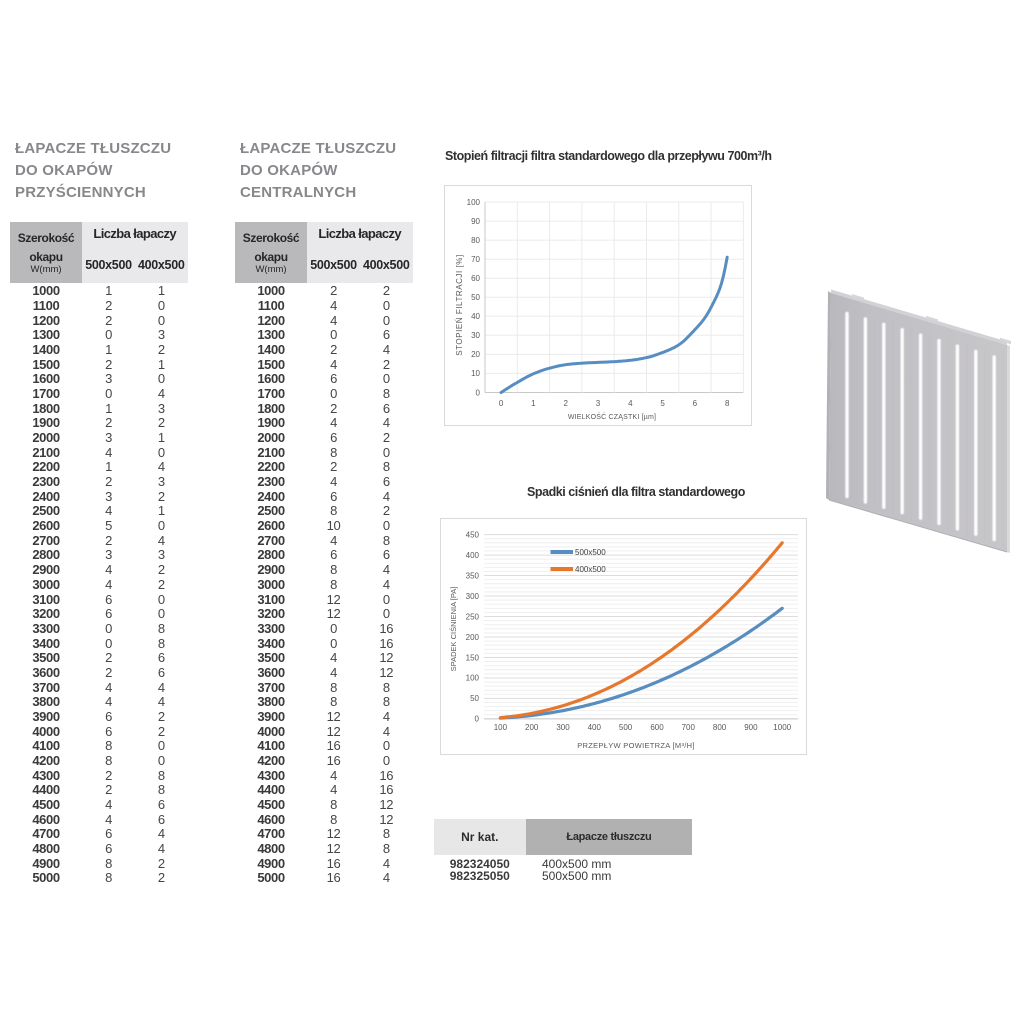 The width and height of the screenshot is (1024, 1024). Describe the element at coordinates (720, 727) in the screenshot. I see `svg-text: 800` at that location.